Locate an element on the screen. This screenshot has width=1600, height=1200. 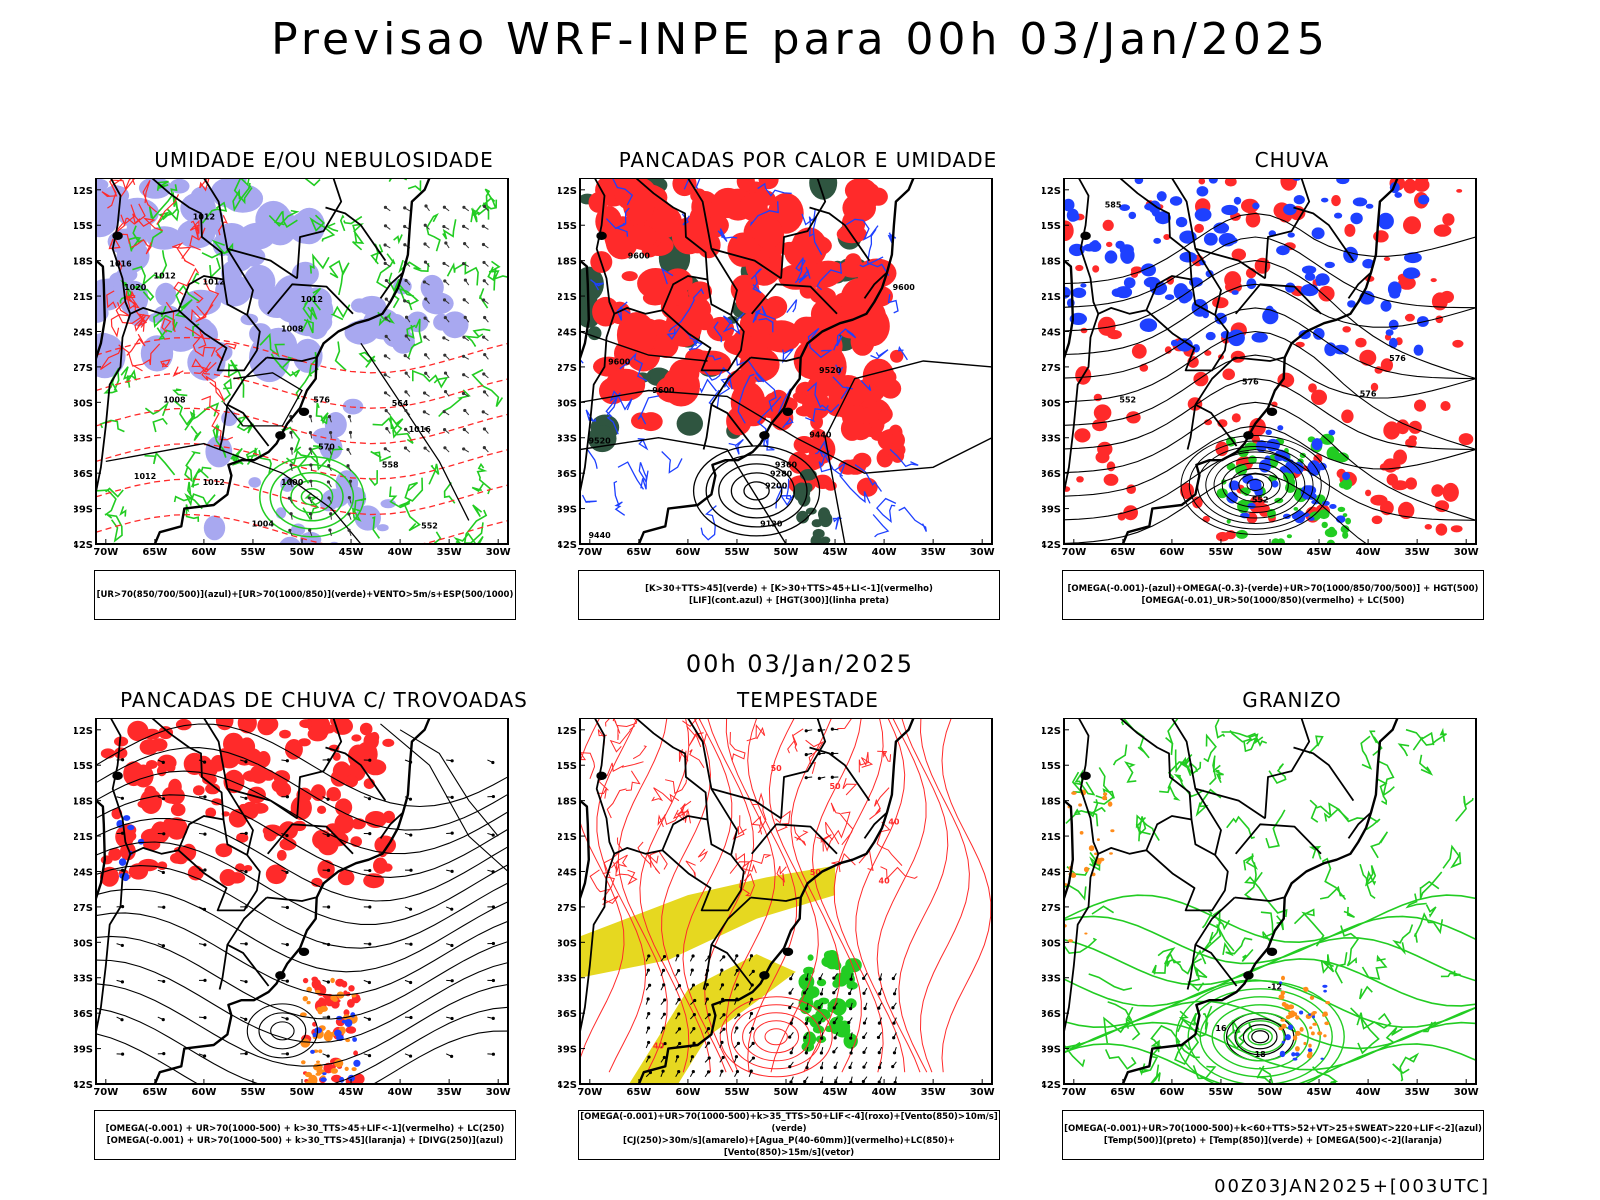
y-tick-label: 27S is located at coordinates (1051, 908).